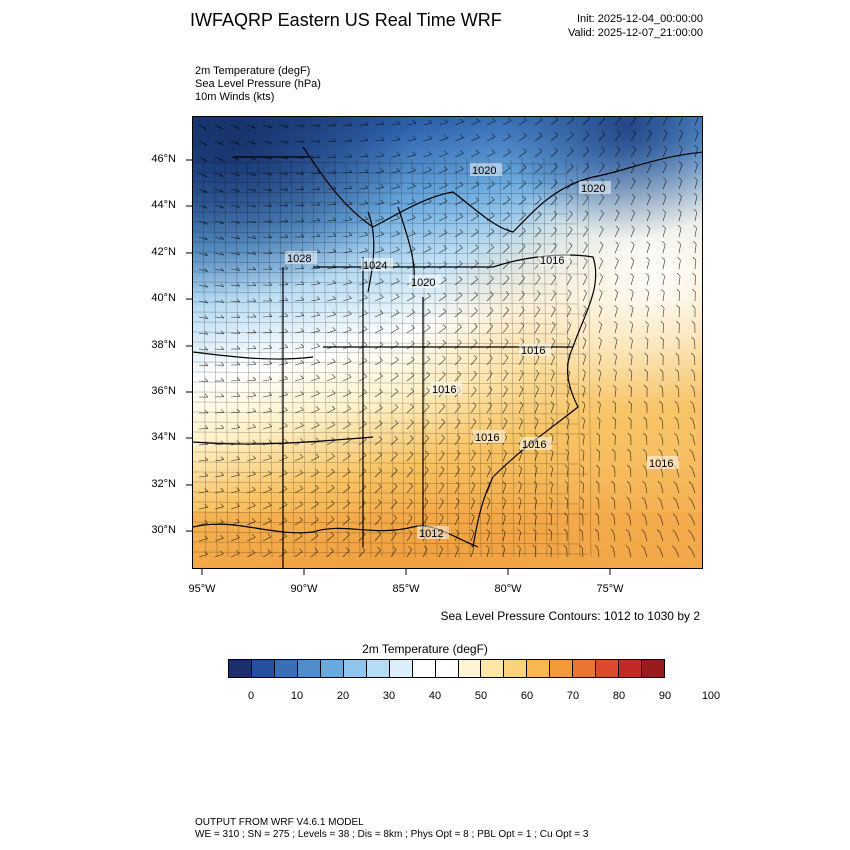  What do you see at coordinates (163, 530) in the screenshot?
I see `lat-label: 30°N` at bounding box center [163, 530].